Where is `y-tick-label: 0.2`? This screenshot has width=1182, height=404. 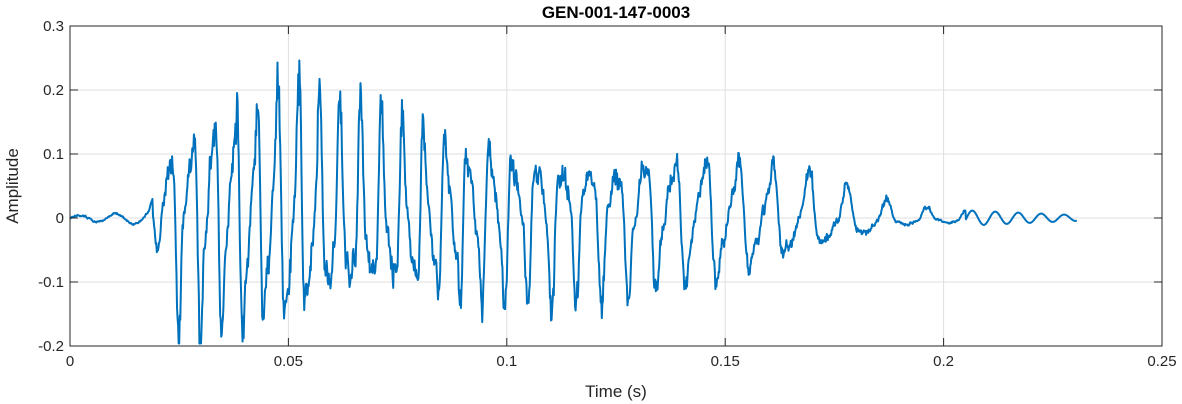
y-tick-label: 0.2 is located at coordinates (53, 90).